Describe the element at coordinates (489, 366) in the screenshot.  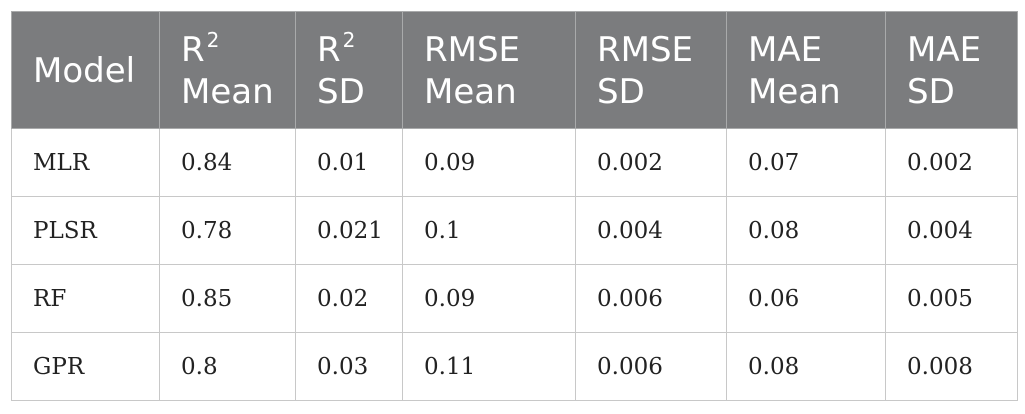
I see `cell-rmse-mean: 0.11` at that location.